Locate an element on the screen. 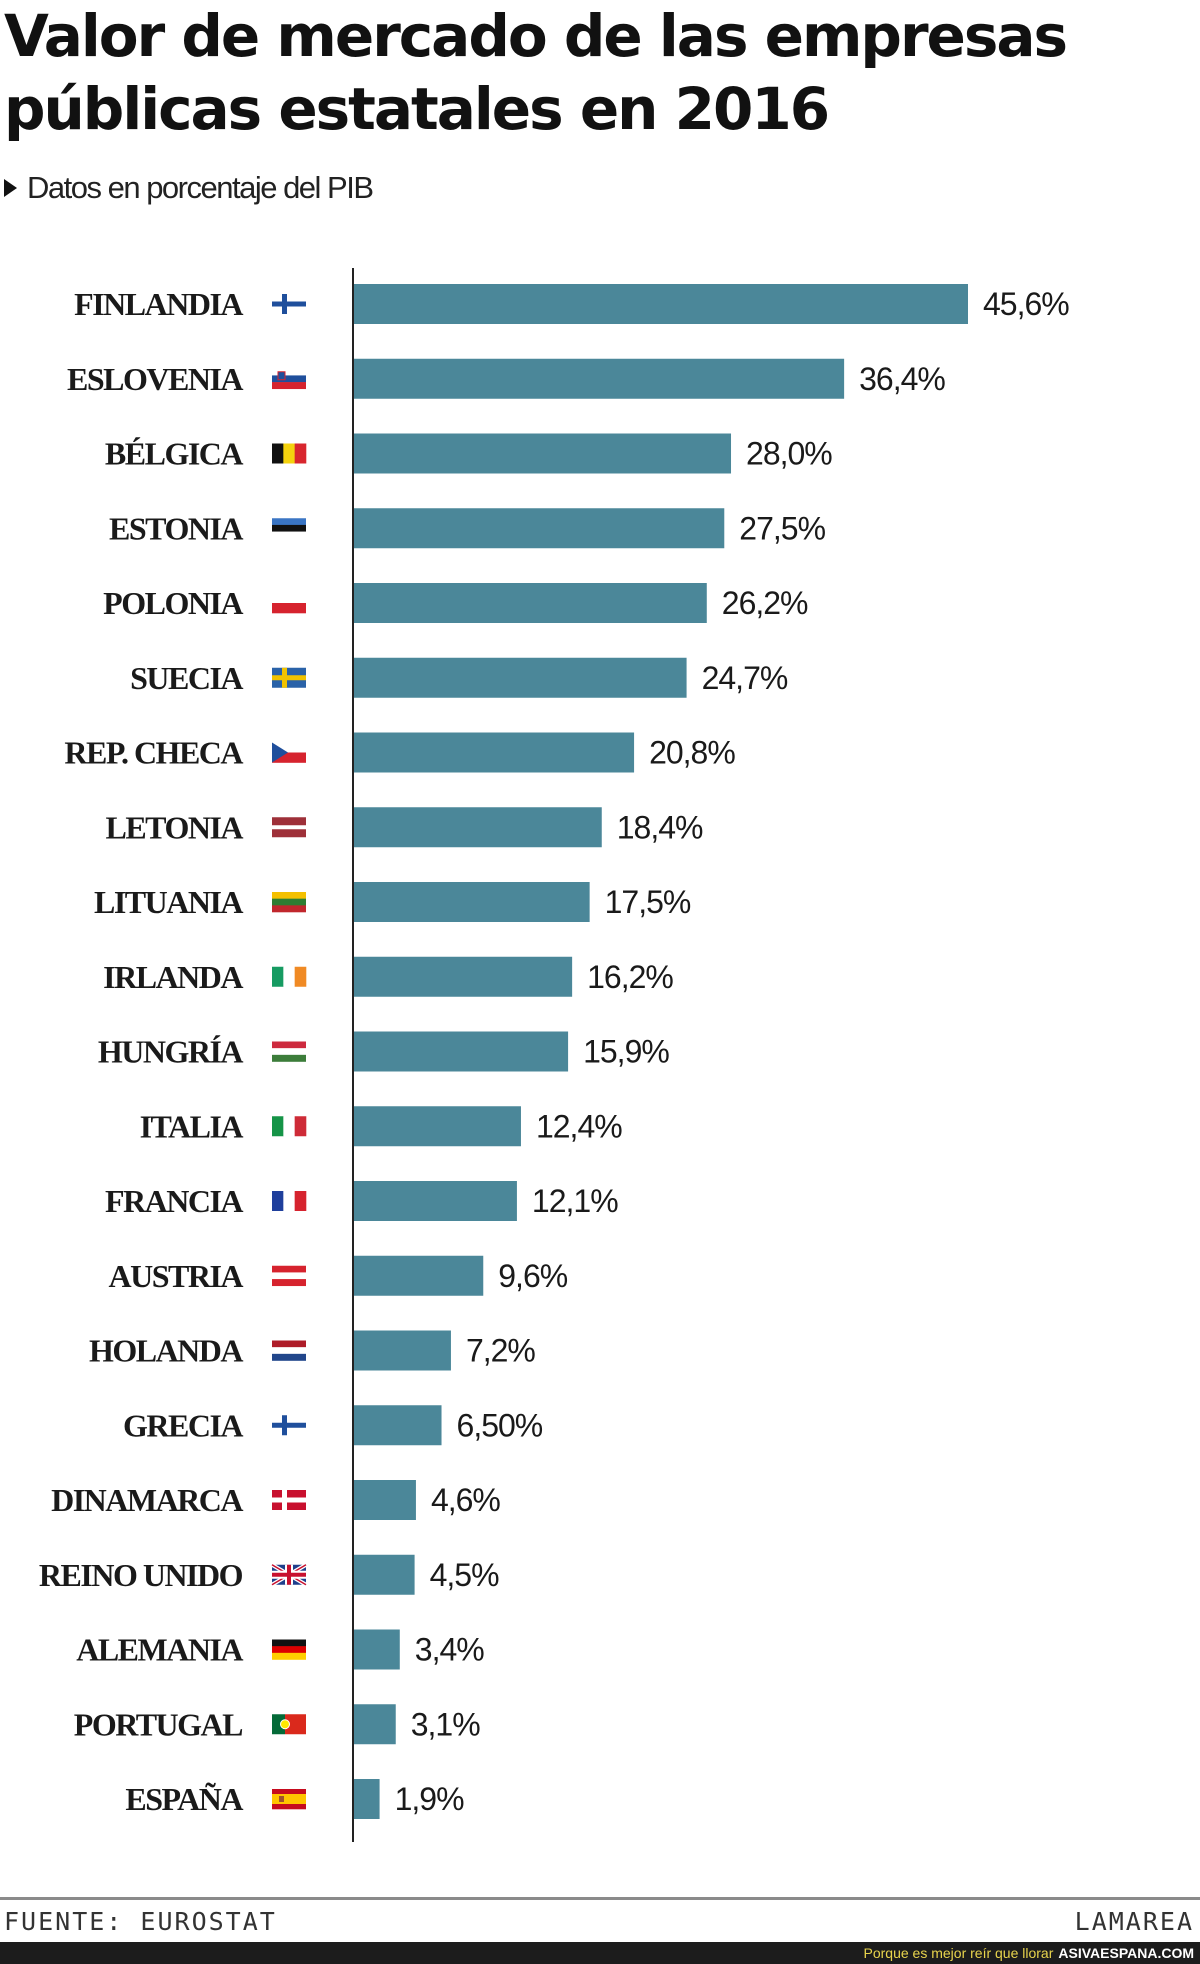 The height and width of the screenshot is (1964, 1200). category-label: ESTONIA is located at coordinates (176, 528).